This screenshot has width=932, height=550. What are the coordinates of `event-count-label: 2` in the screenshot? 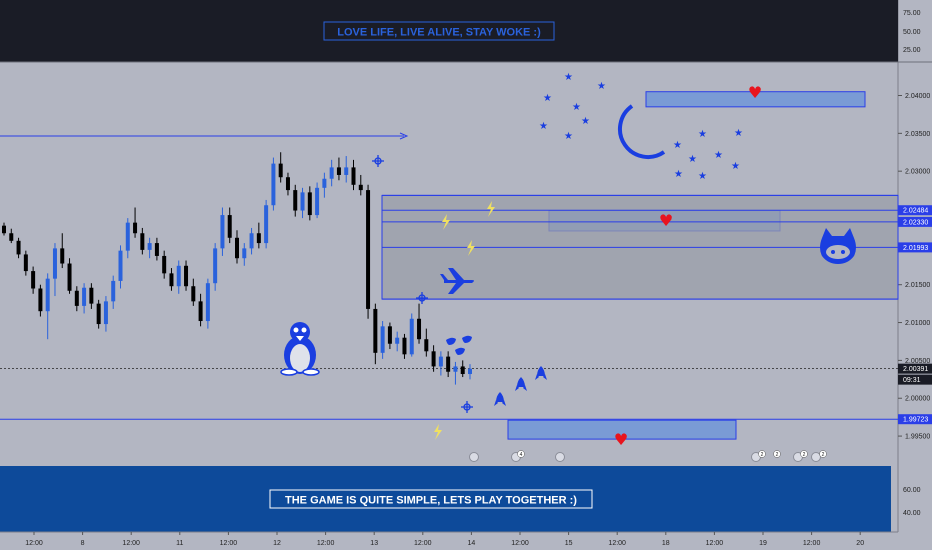 It's located at (804, 455).